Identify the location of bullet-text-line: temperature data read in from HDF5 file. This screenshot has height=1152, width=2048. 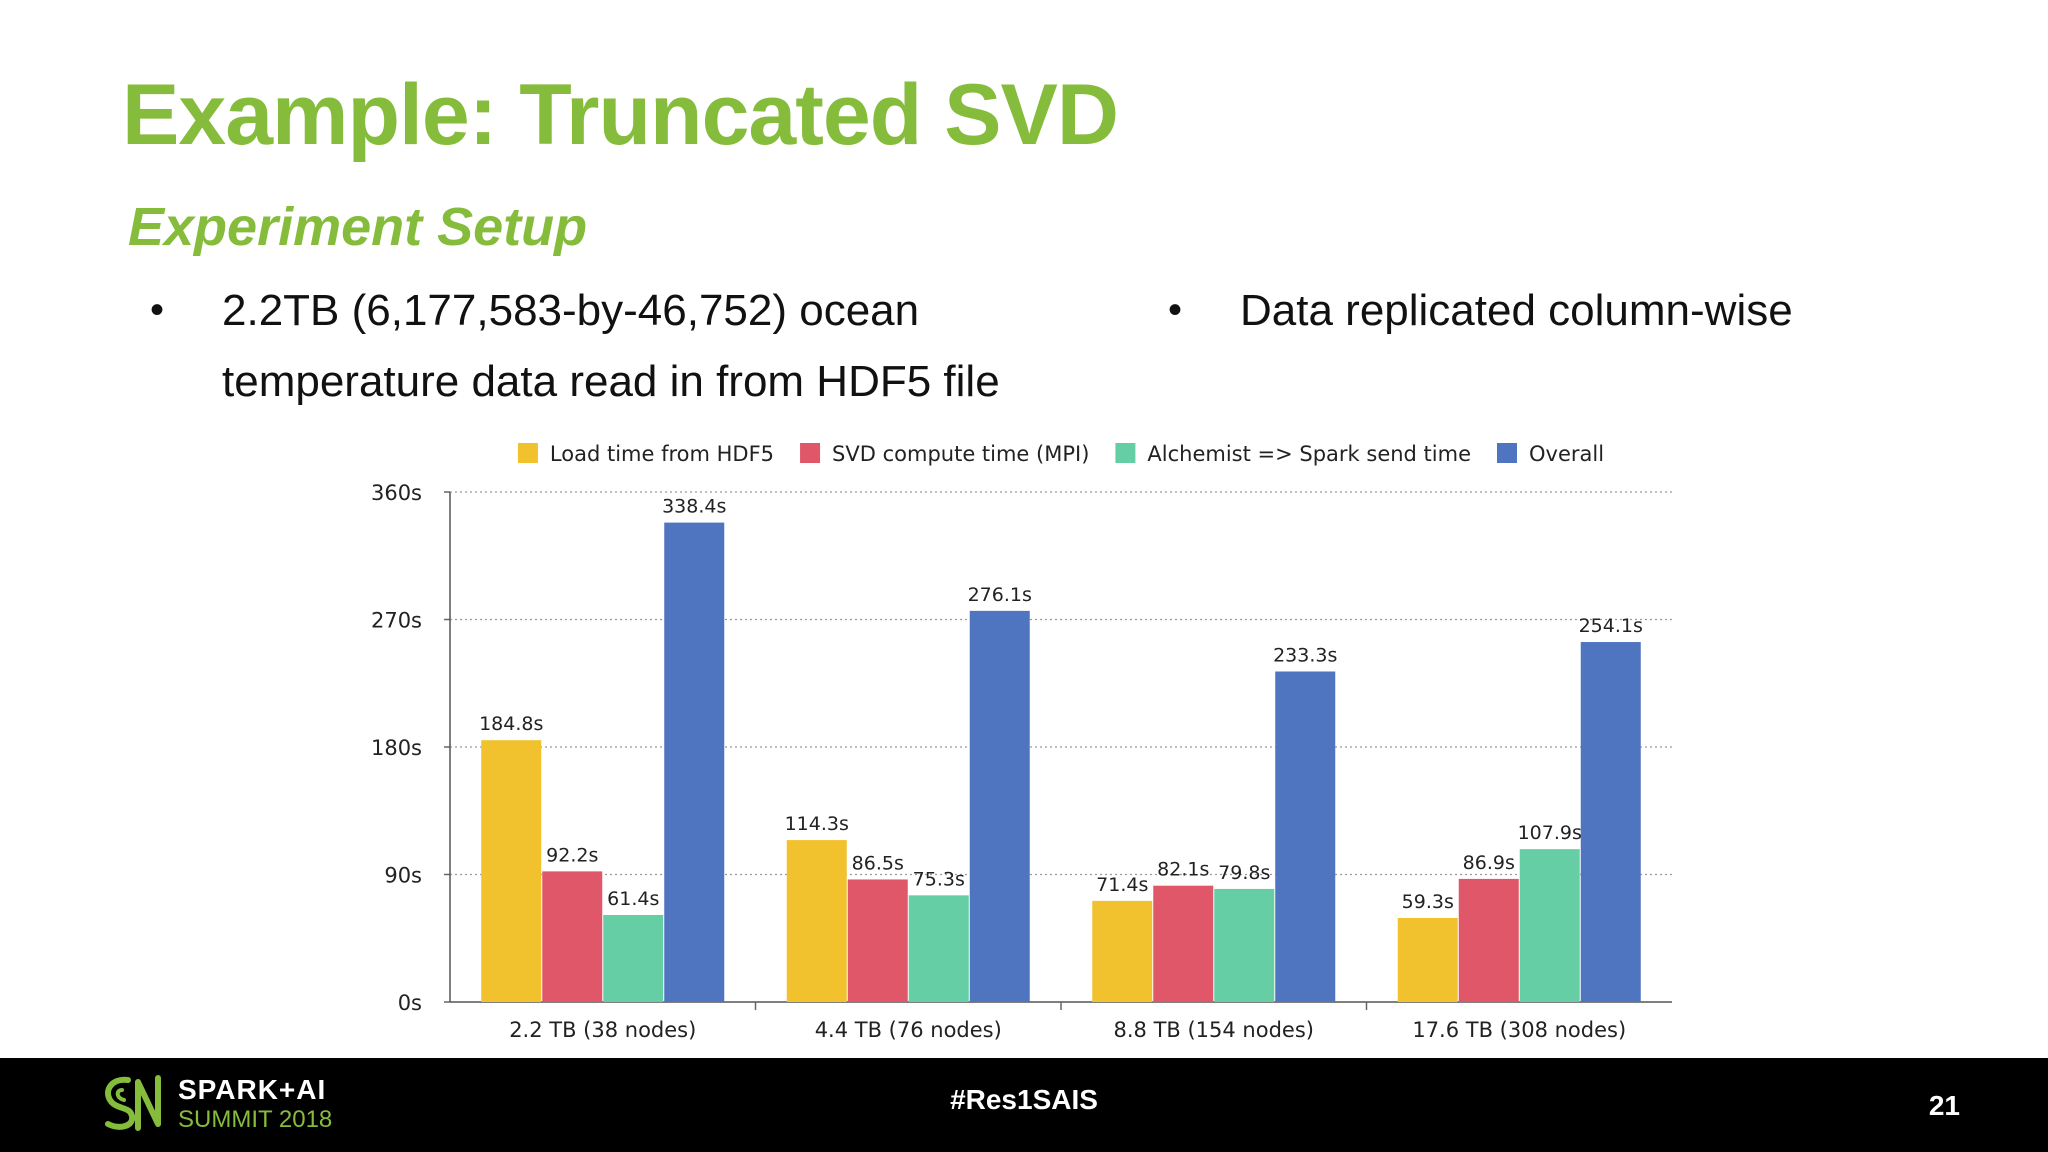
(611, 381).